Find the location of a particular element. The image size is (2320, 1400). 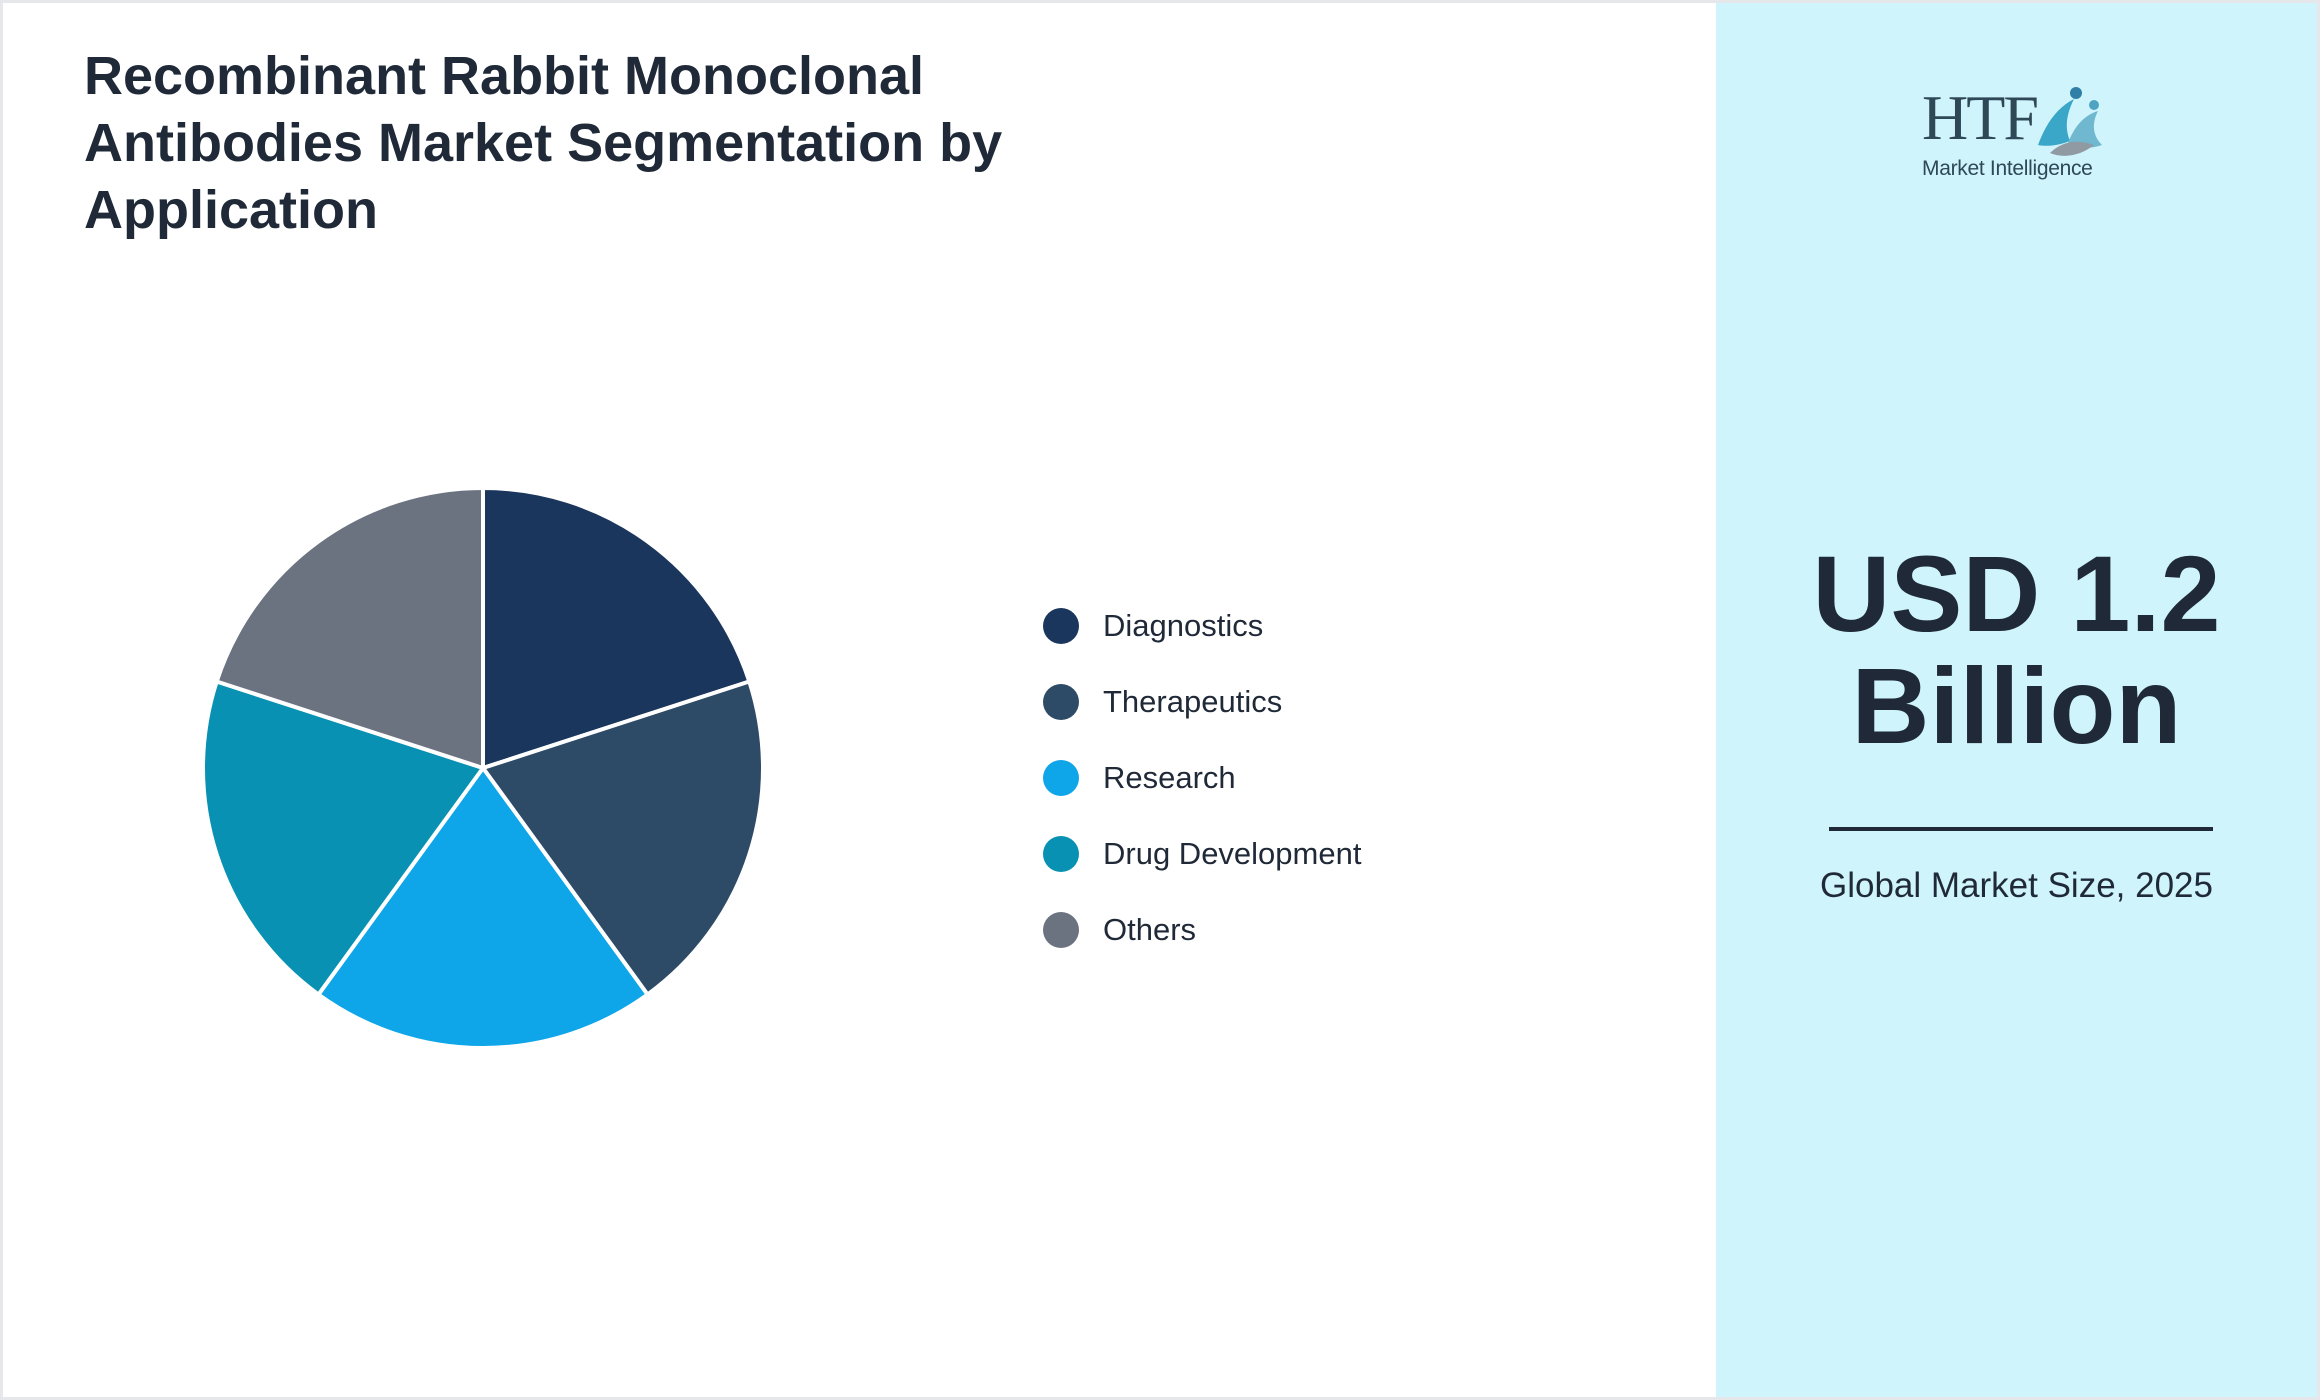

logo-tagline: Market Intelligence is located at coordinates (2007, 168).